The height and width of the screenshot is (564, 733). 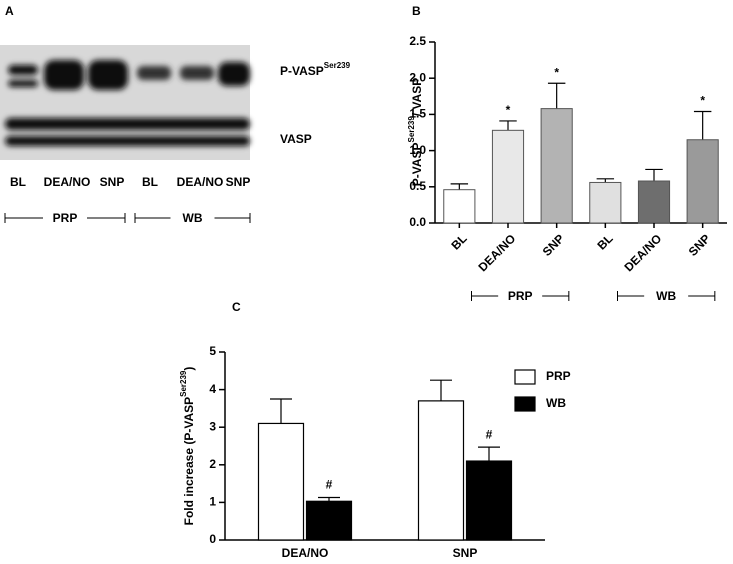 What do you see at coordinates (417, 150) in the screenshot?
I see `y-tick-label: 1.0` at bounding box center [417, 150].